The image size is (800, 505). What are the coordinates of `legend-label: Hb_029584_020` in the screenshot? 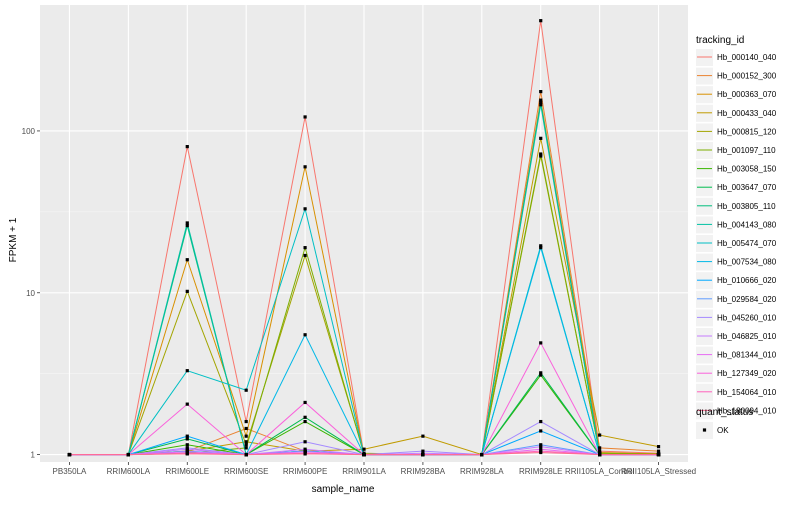 It's located at (747, 299).